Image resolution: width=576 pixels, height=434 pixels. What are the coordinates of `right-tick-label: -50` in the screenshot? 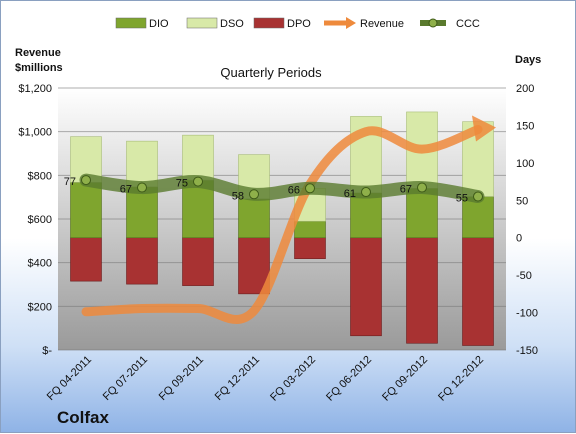 It's located at (524, 276).